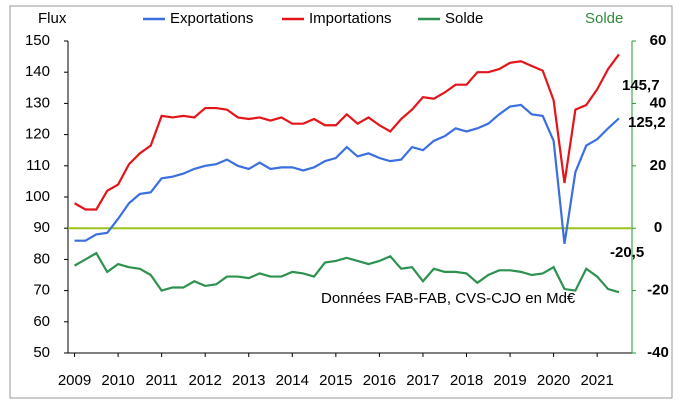 The width and height of the screenshot is (682, 405). What do you see at coordinates (205, 380) in the screenshot?
I see `x-tick-label: 2012` at bounding box center [205, 380].